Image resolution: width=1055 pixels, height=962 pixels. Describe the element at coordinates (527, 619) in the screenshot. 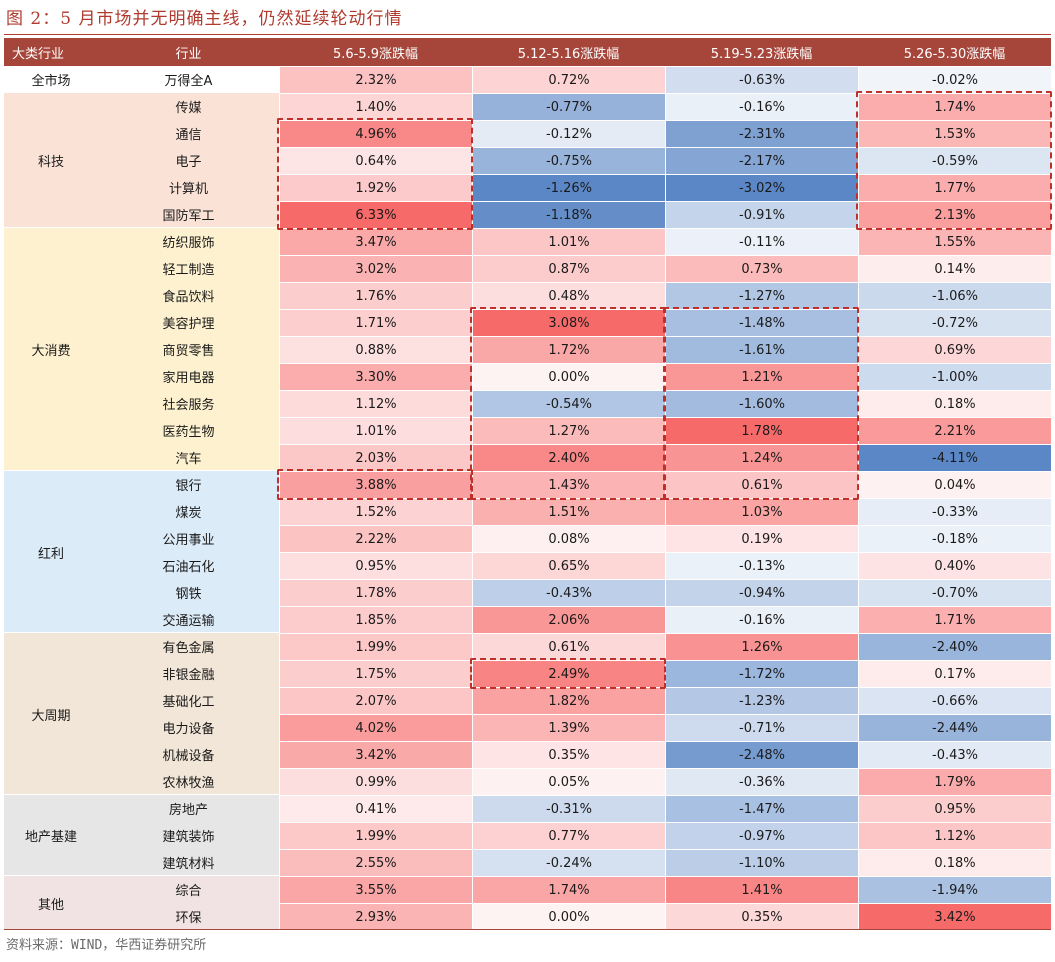

I see `table-row: 交通运输 1.85% 2.06% -0.16% 1.71%` at that location.